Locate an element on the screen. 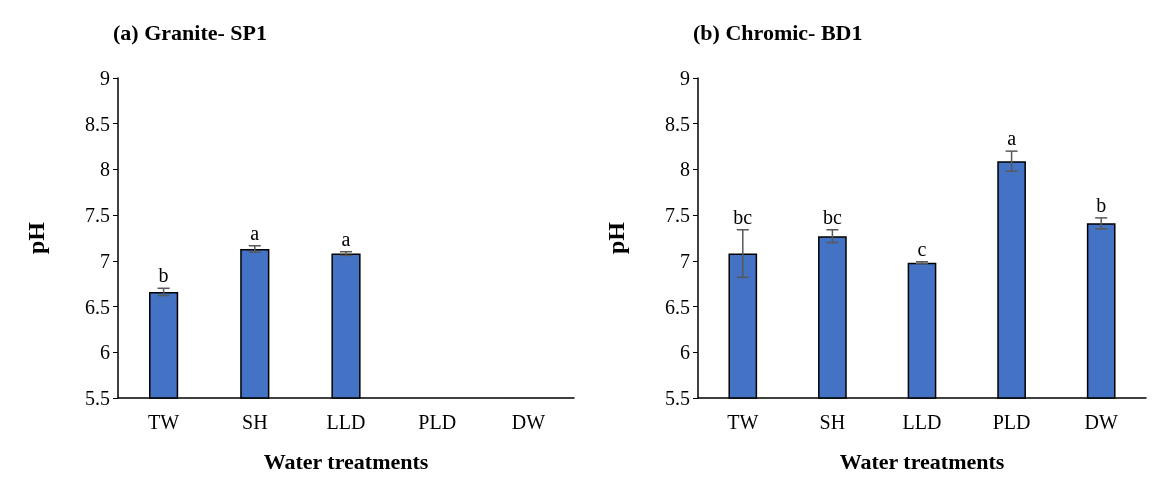 This screenshot has width=1168, height=492. chart-title: (b) Chromic- BD1 is located at coordinates (778, 32).